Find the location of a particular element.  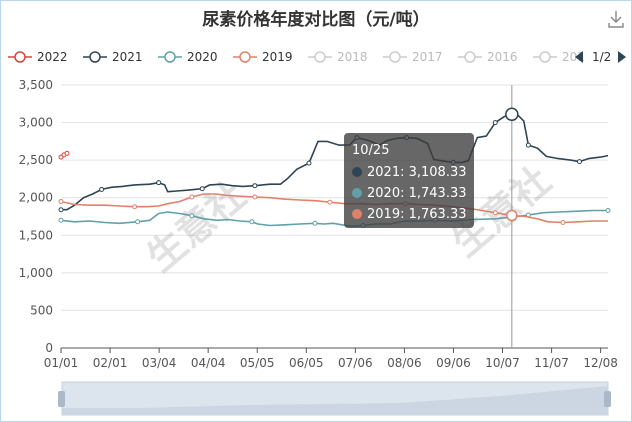

y-tick-label: 2,000 is located at coordinates (36, 198).